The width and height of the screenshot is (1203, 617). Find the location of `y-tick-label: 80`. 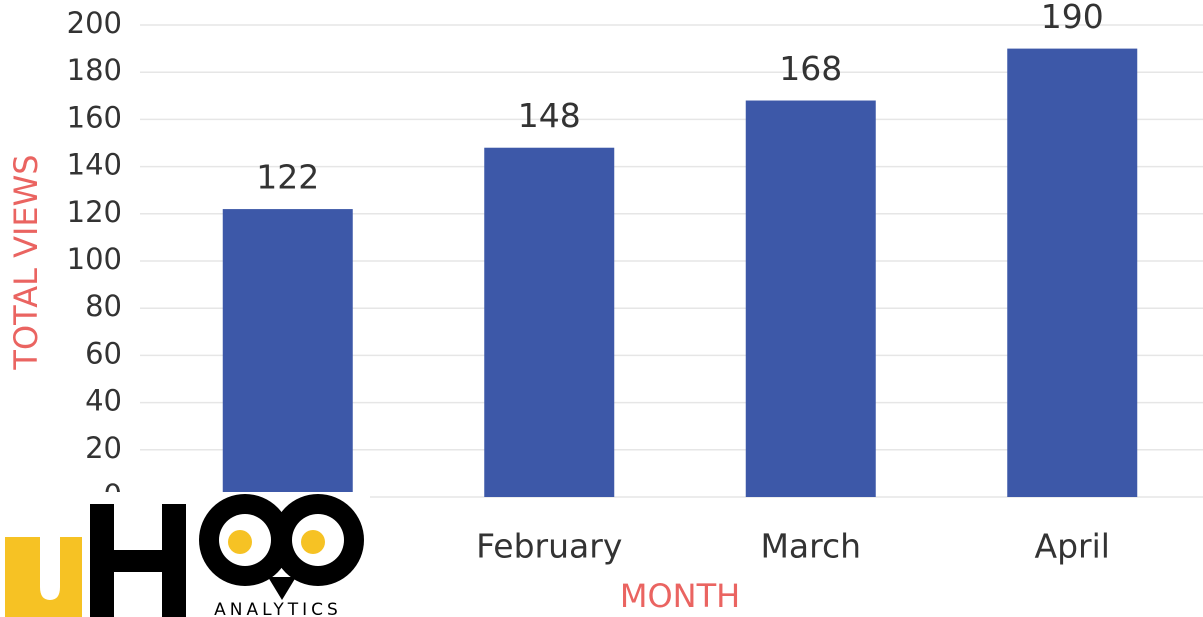

y-tick-label: 80 is located at coordinates (103, 306).